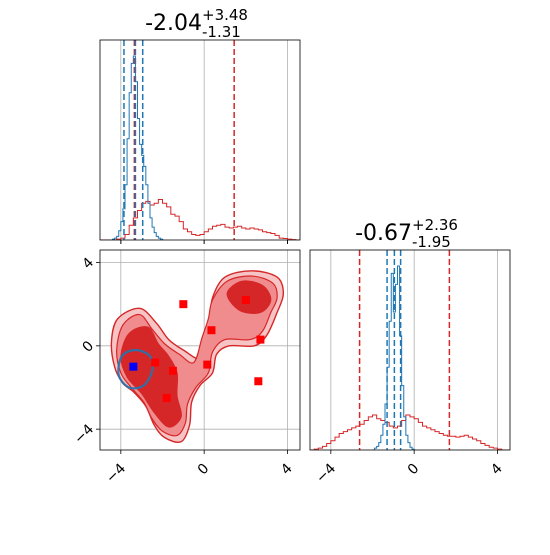  What do you see at coordinates (221, 32) in the screenshot?
I see `title-param-1-minus: -1.31` at bounding box center [221, 32].